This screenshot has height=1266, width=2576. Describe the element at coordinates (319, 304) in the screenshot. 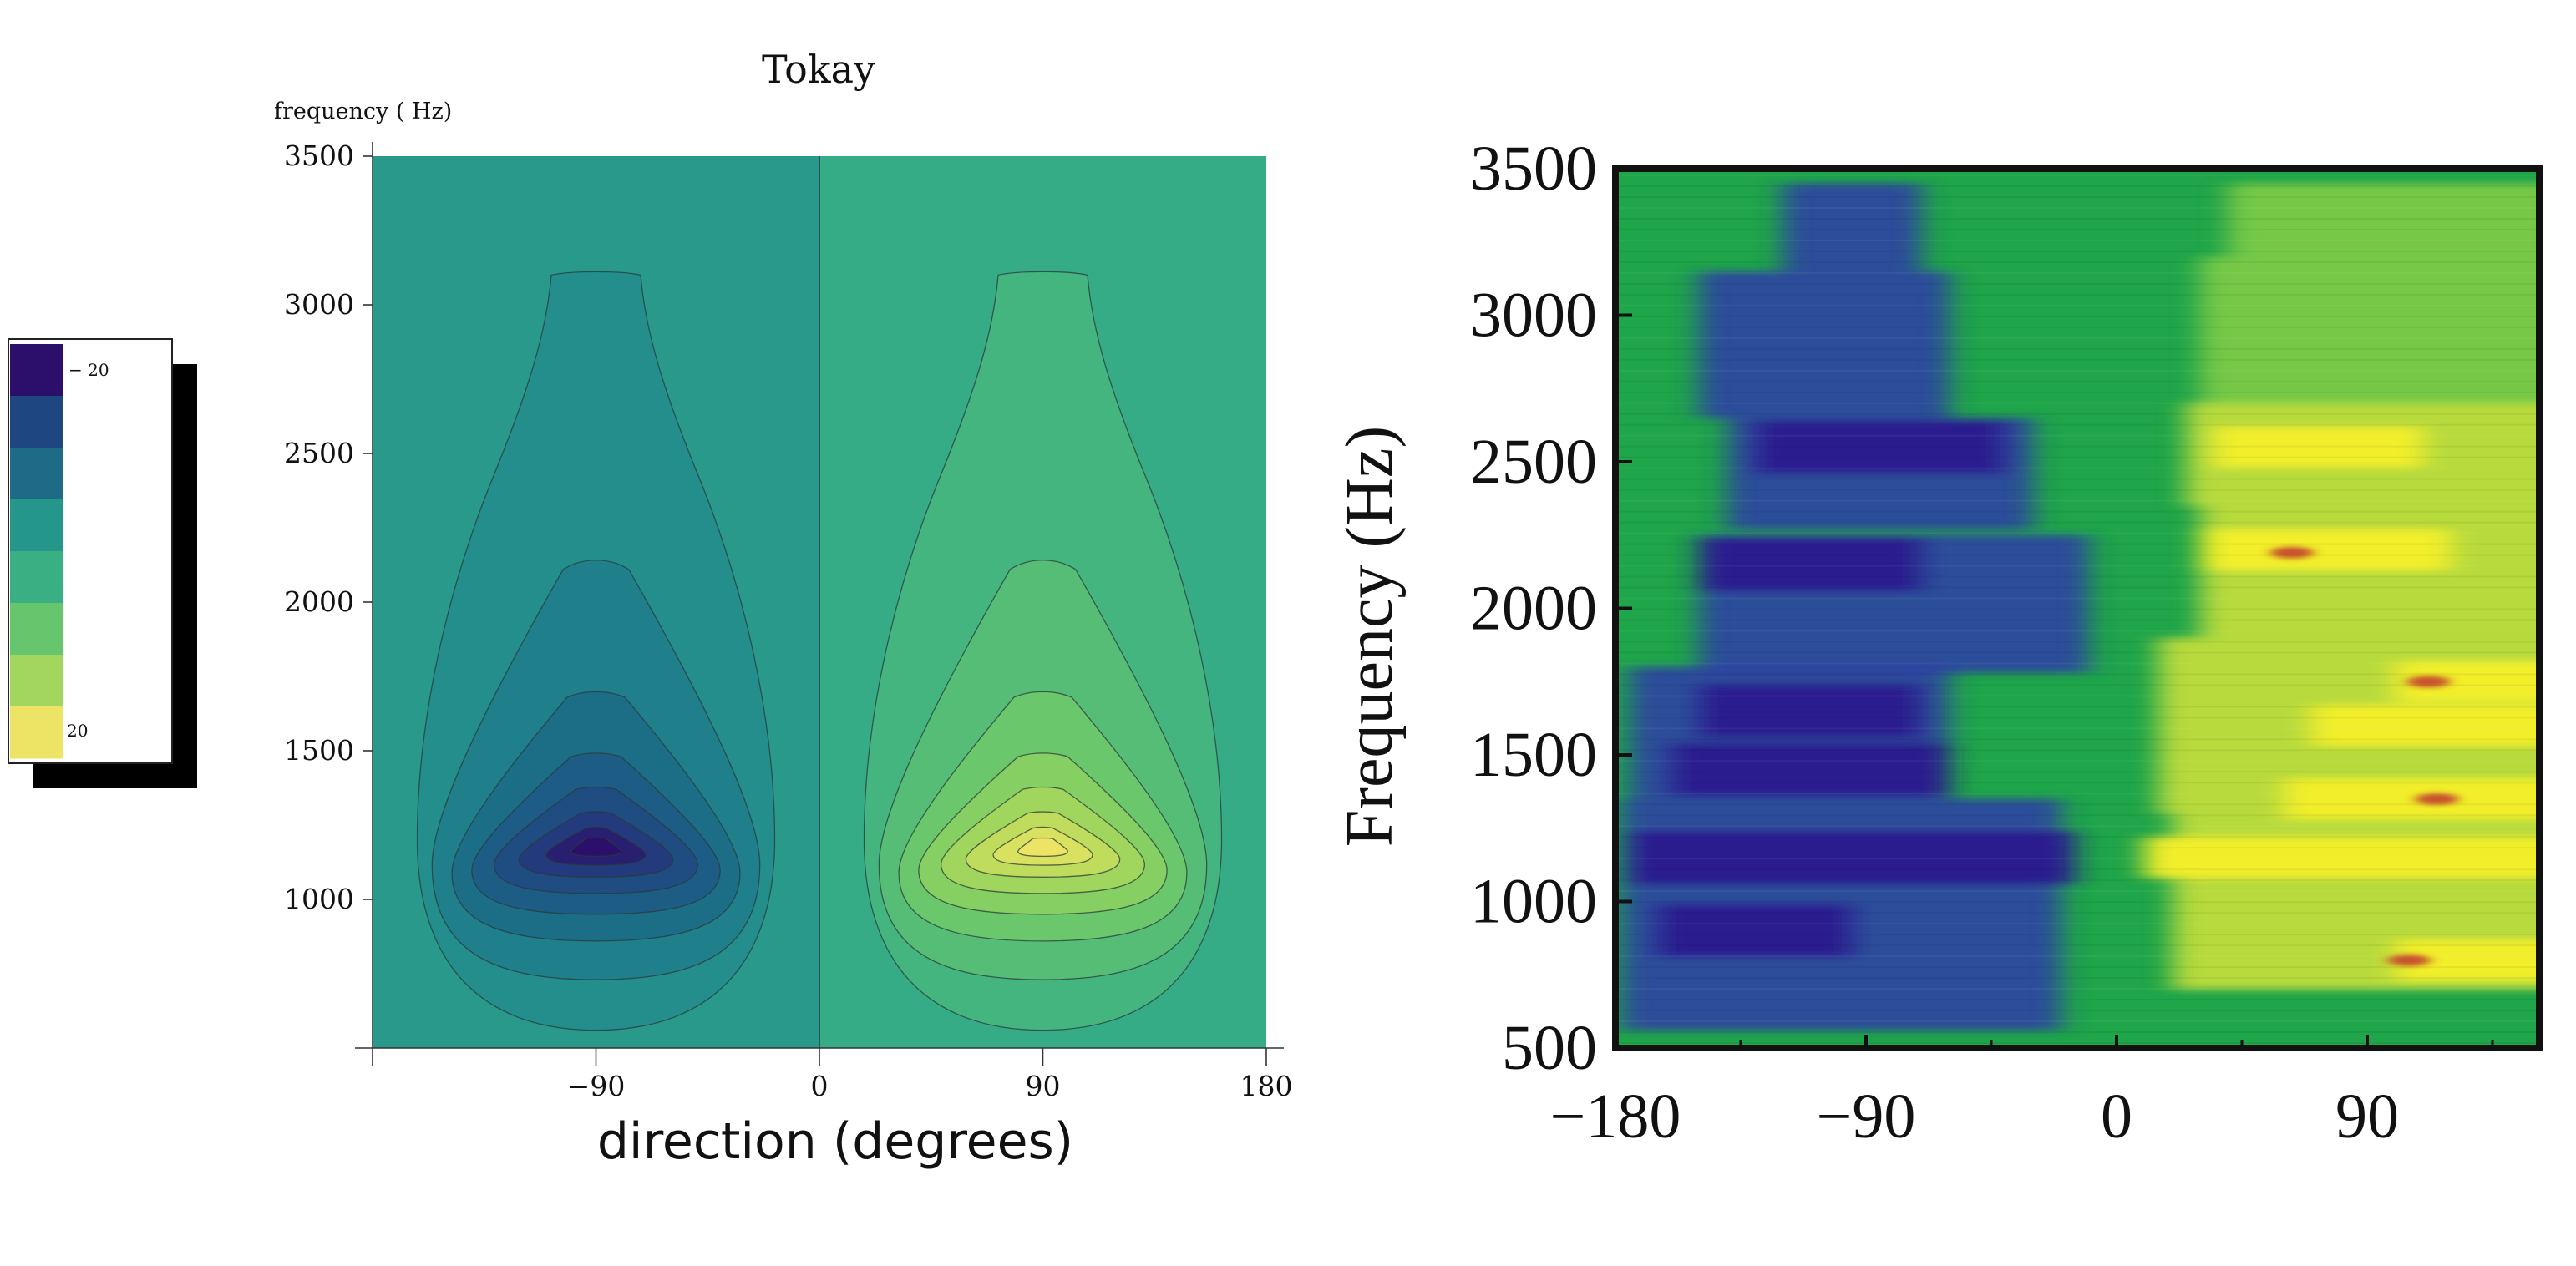

I see `contour-y-tick-label: 3000` at that location.